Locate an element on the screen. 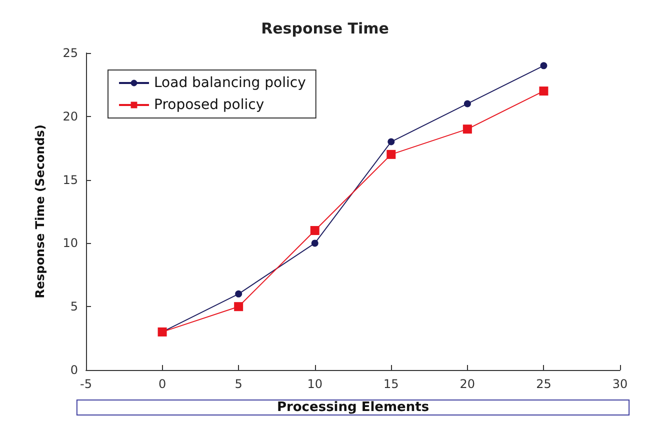 This screenshot has height=430, width=650. legend-label: Load balancing policy is located at coordinates (230, 83).